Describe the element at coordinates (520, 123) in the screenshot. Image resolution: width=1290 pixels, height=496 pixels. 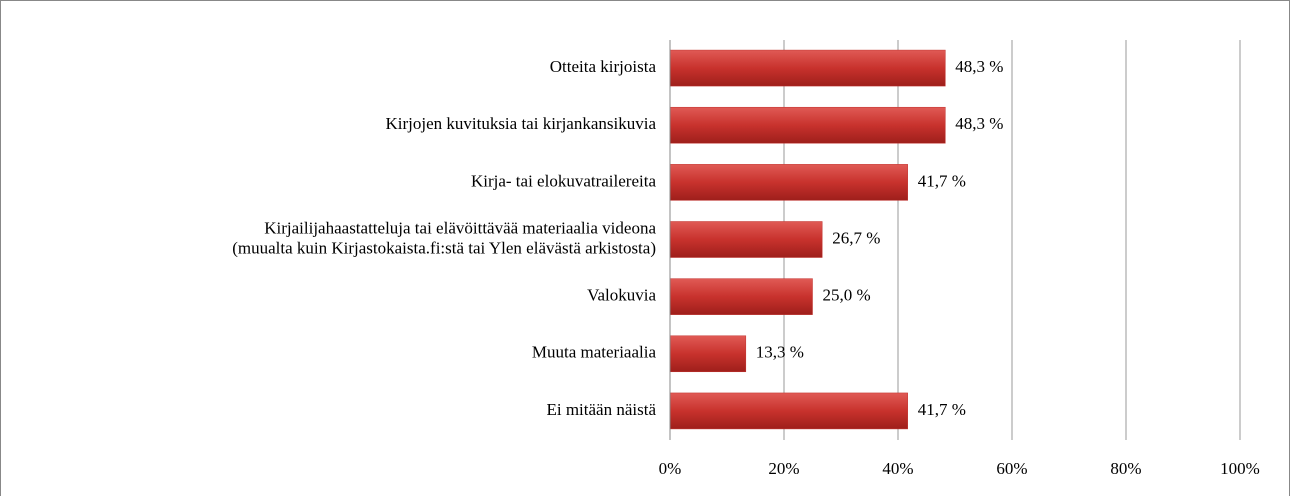
I see `y-tick-label: Kirjojen kuvituksia tai kirjankansikuvia` at that location.